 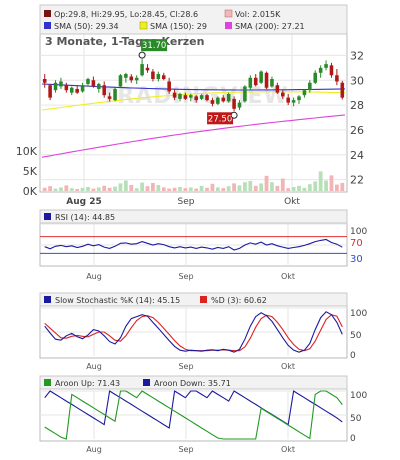 I want to click on aroon-legend-box, so click(x=193, y=382).